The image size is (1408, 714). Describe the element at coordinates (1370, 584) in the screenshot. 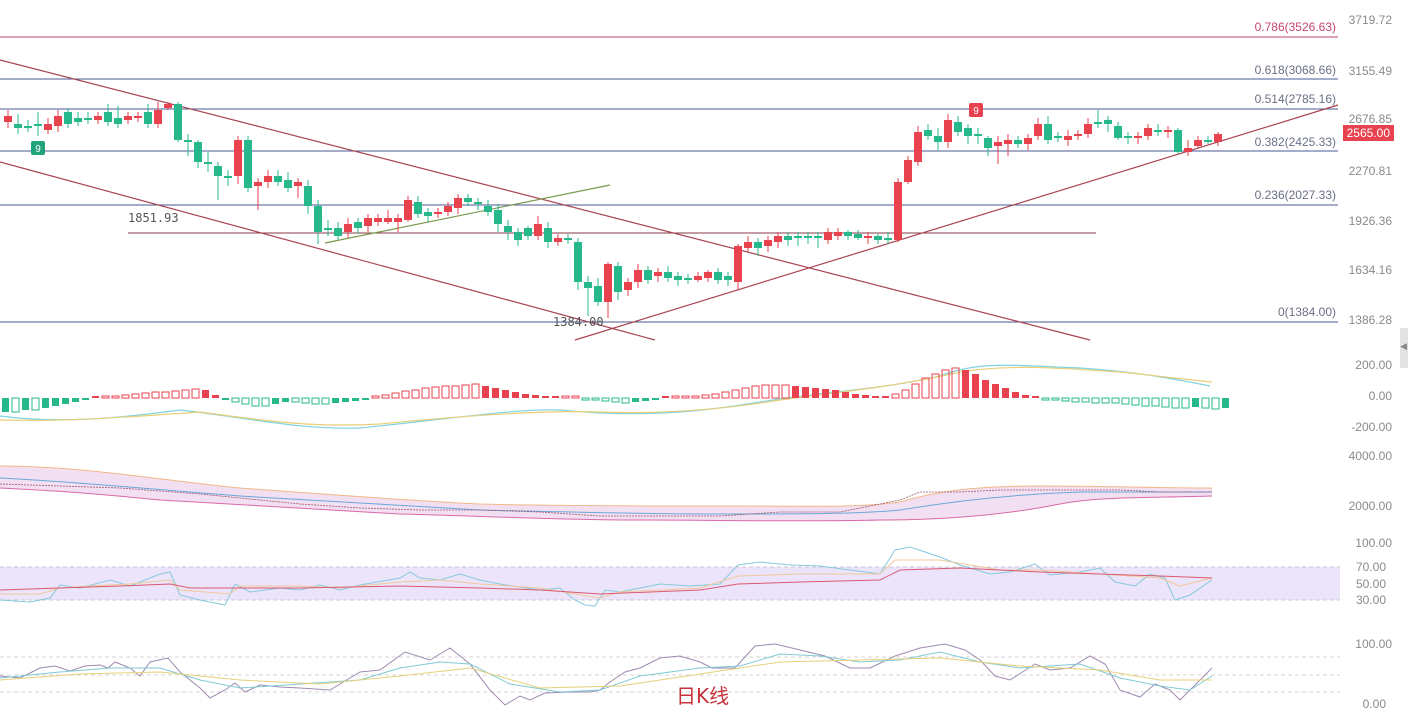

I see `rsi-tick: 50.00` at that location.